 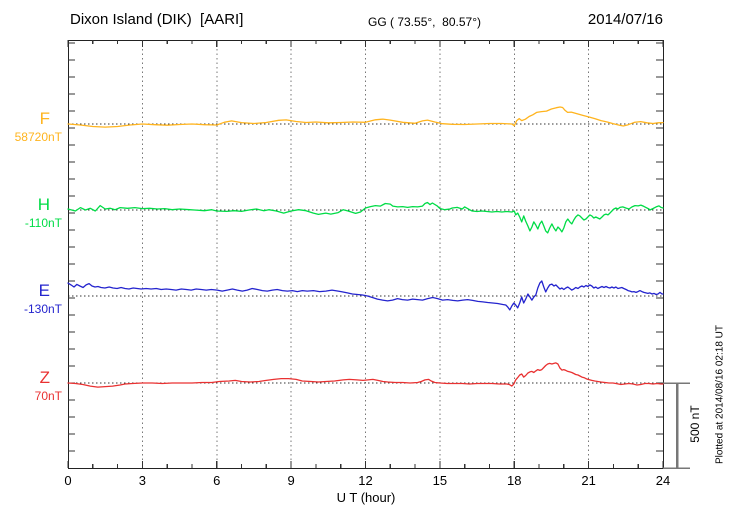 I want to click on plotted-at-note: Plotted at 2014/08/16 02:18 UT, so click(x=720, y=394).